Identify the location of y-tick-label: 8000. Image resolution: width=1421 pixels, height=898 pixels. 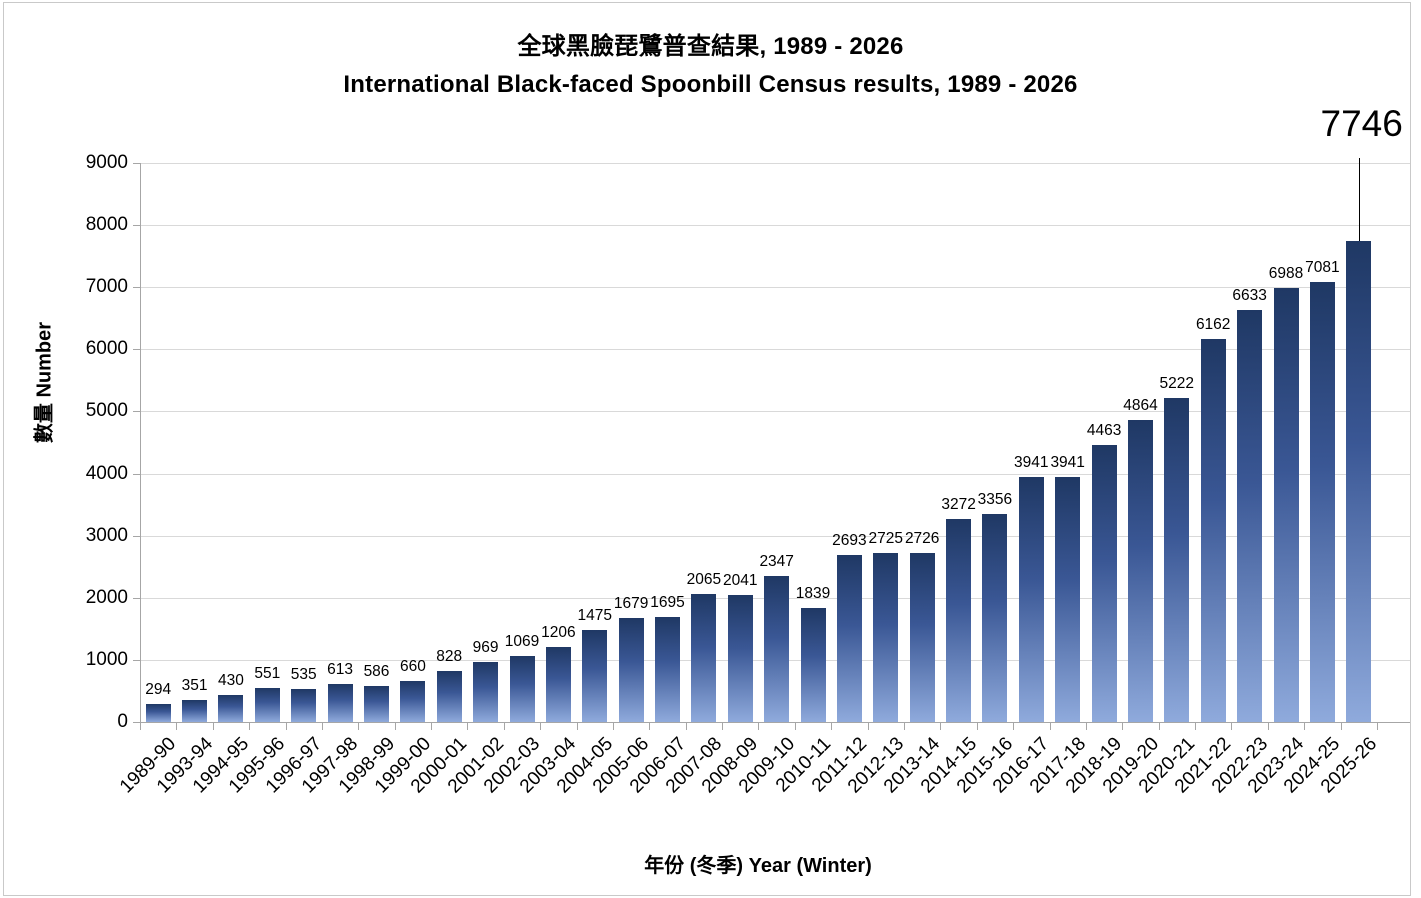
(106, 224).